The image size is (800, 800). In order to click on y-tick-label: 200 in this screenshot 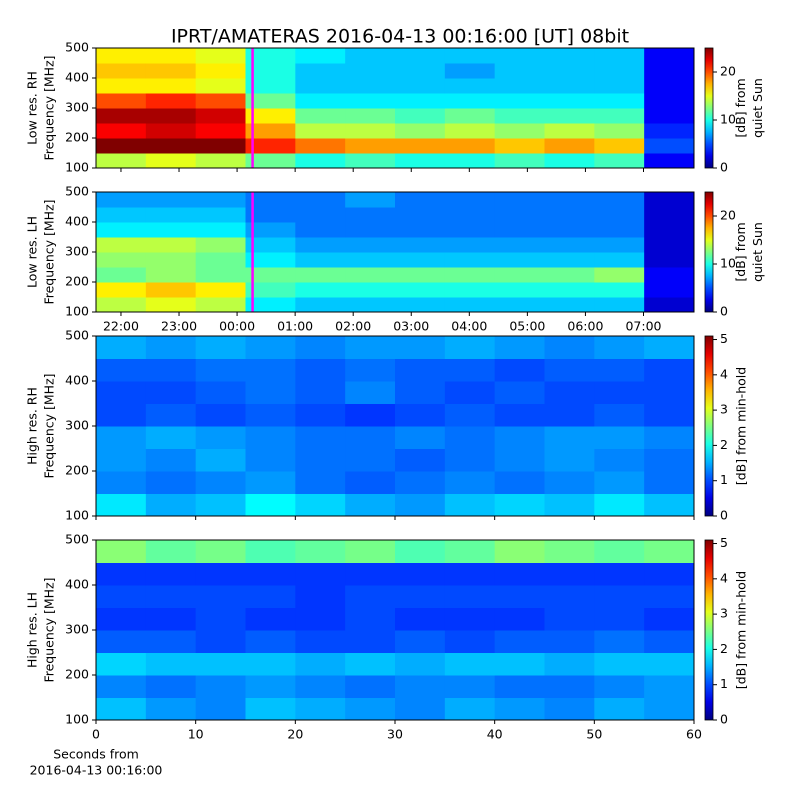, I will do `click(77, 674)`.